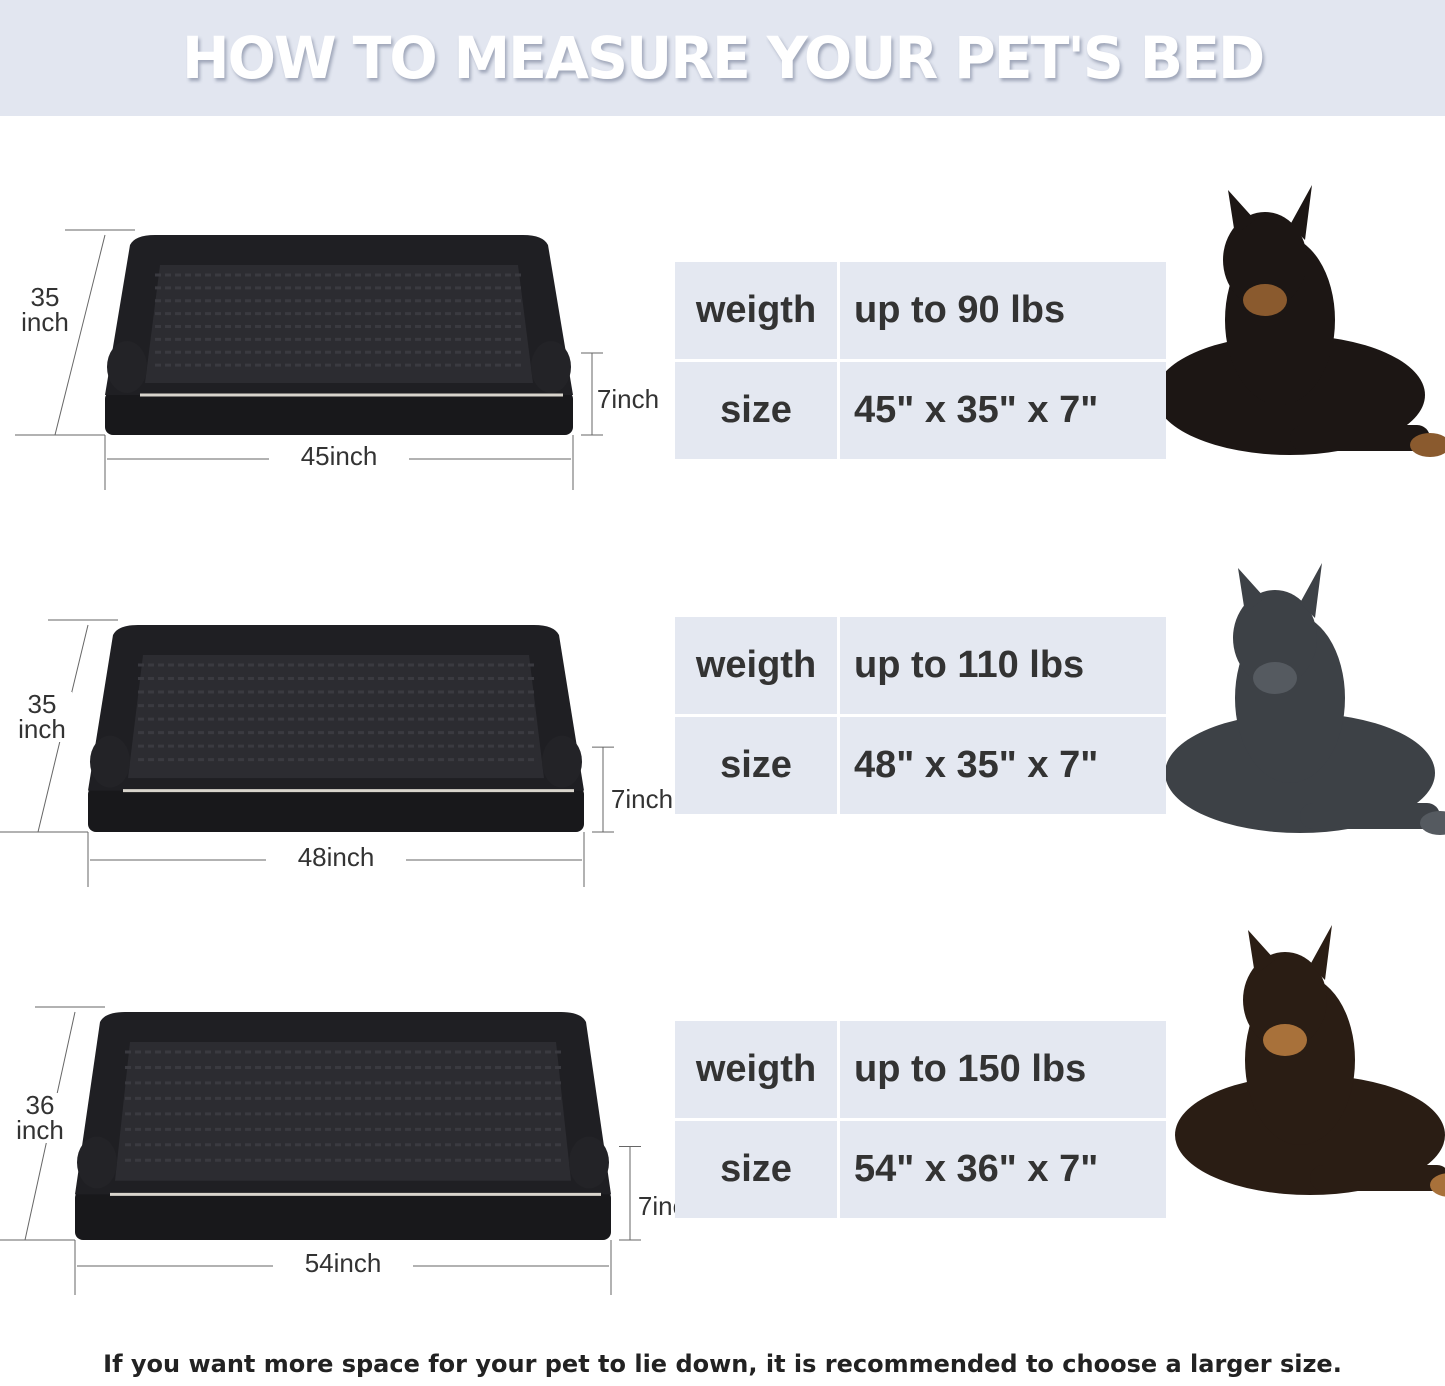  What do you see at coordinates (80, 335) in the screenshot?
I see `depth-dimension-line` at bounding box center [80, 335].